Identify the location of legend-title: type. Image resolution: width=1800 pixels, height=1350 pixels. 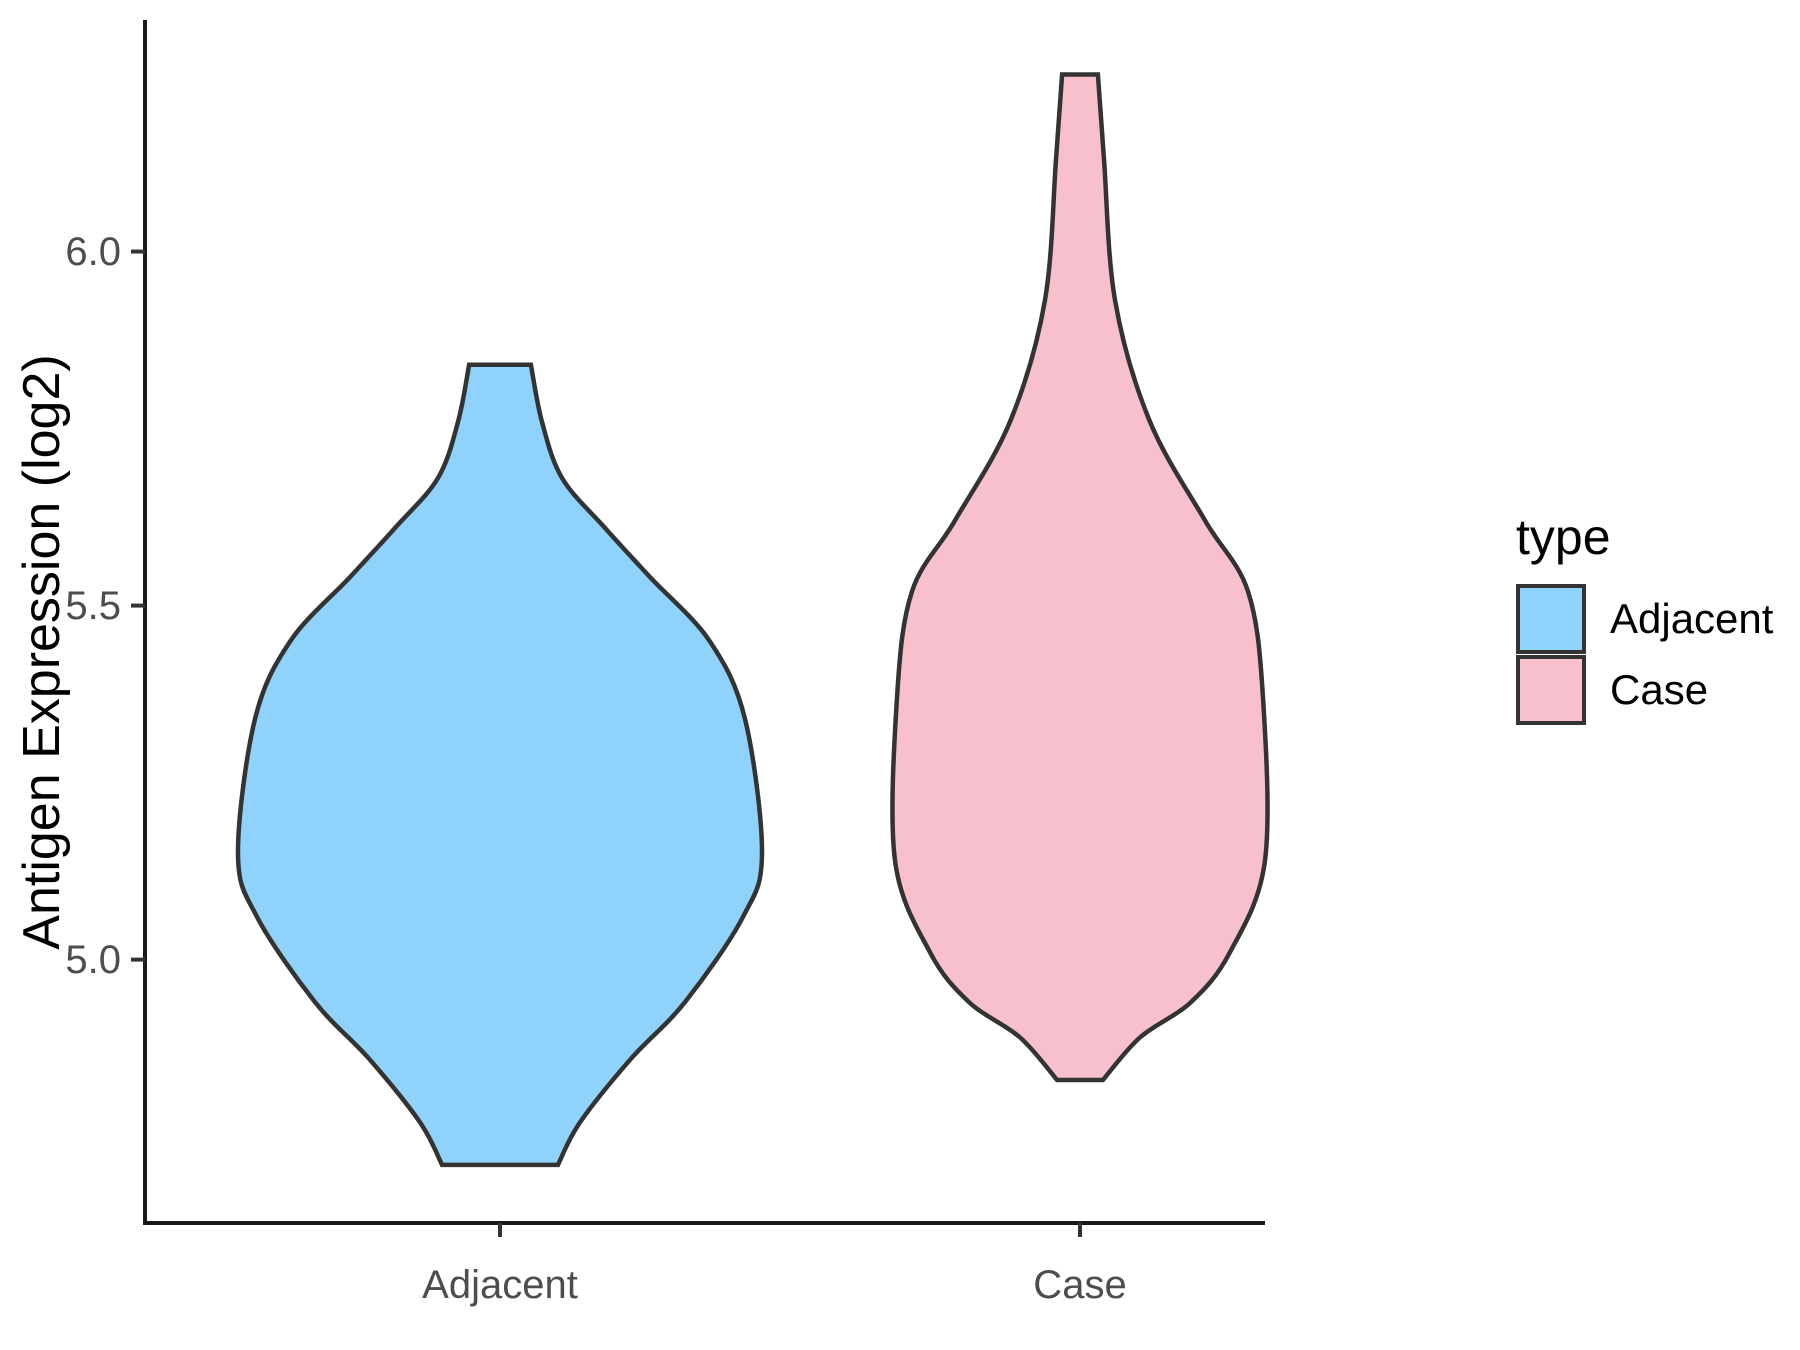
(1563, 537).